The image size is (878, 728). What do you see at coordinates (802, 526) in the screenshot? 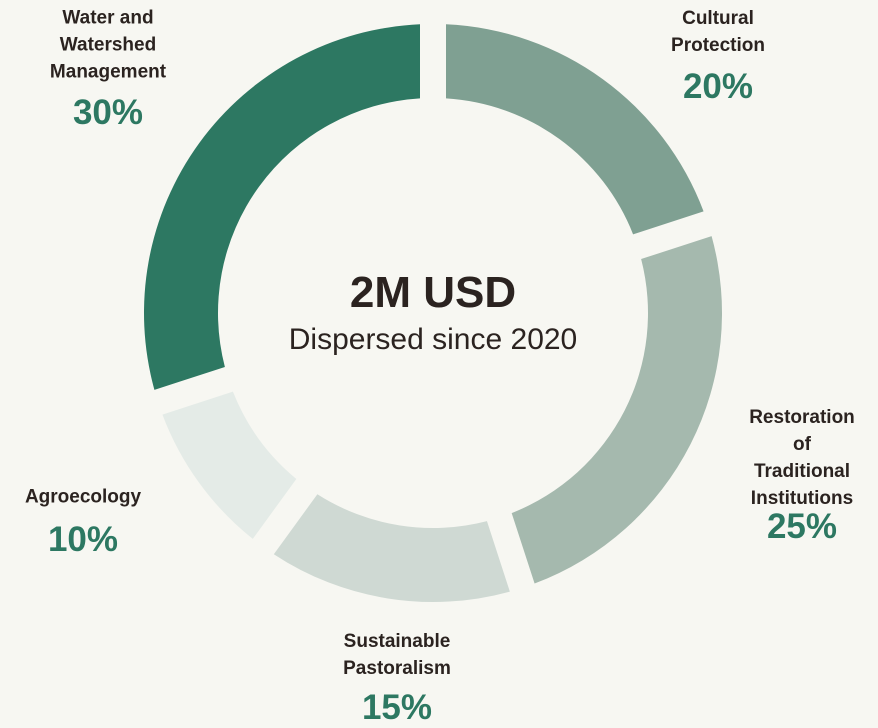
I see `segment-value-label: 25%` at bounding box center [802, 526].